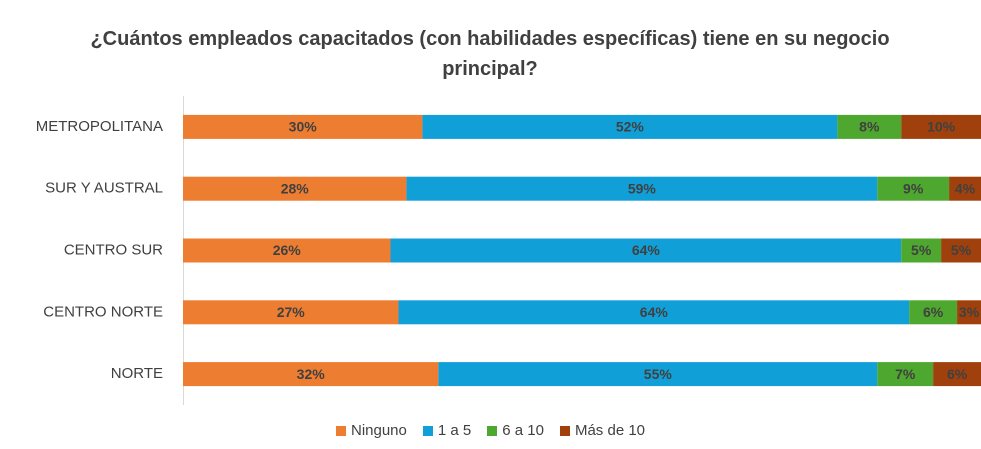  I want to click on legend-item: 1 a 5, so click(447, 430).